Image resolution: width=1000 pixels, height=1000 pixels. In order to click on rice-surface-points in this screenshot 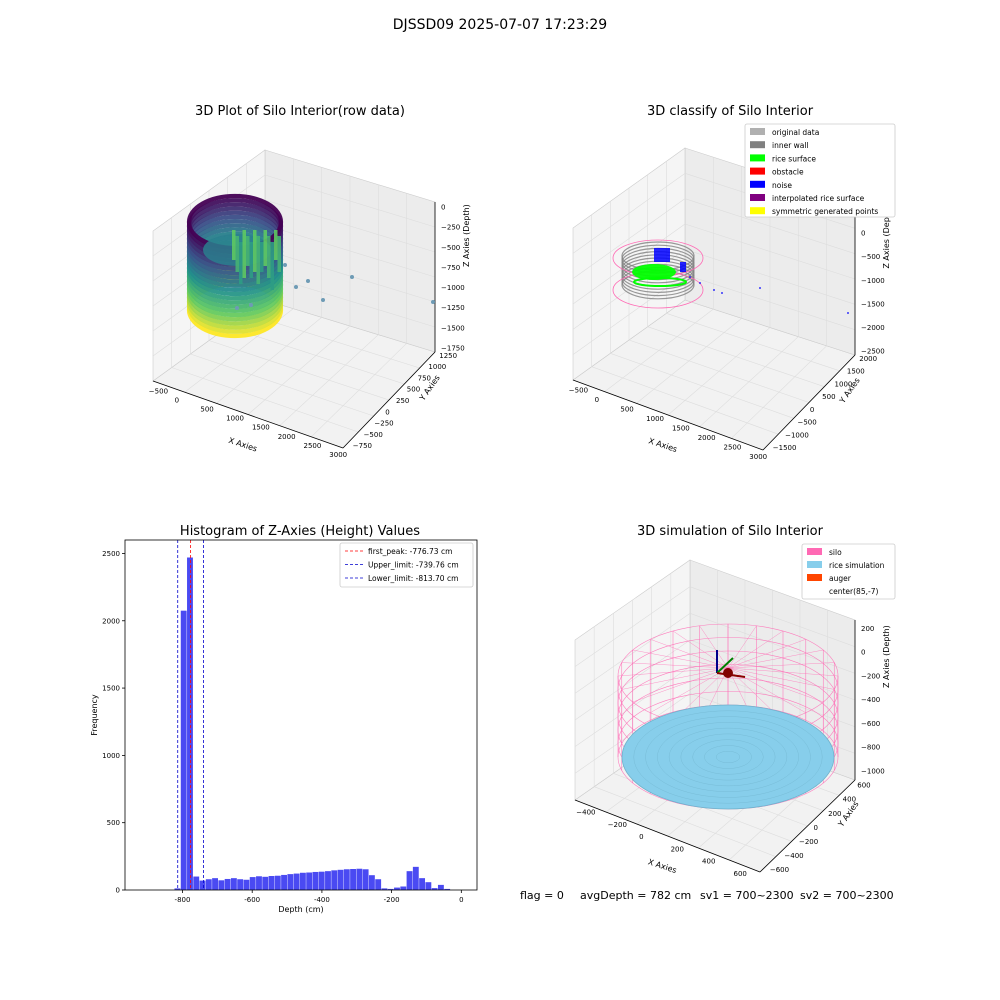, I will do `click(654, 272)`.